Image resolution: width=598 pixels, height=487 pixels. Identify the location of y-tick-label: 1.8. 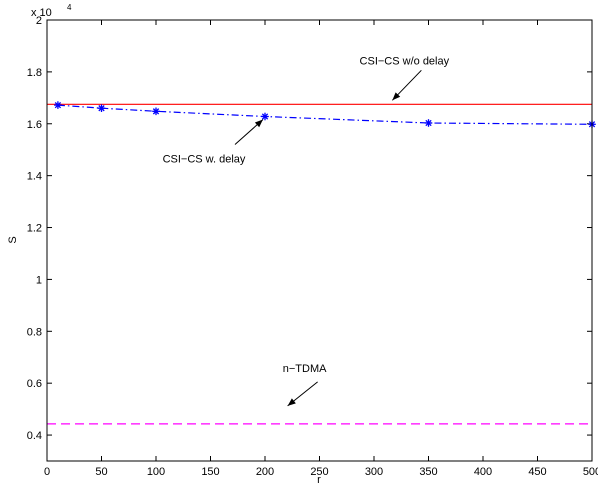
(34, 73).